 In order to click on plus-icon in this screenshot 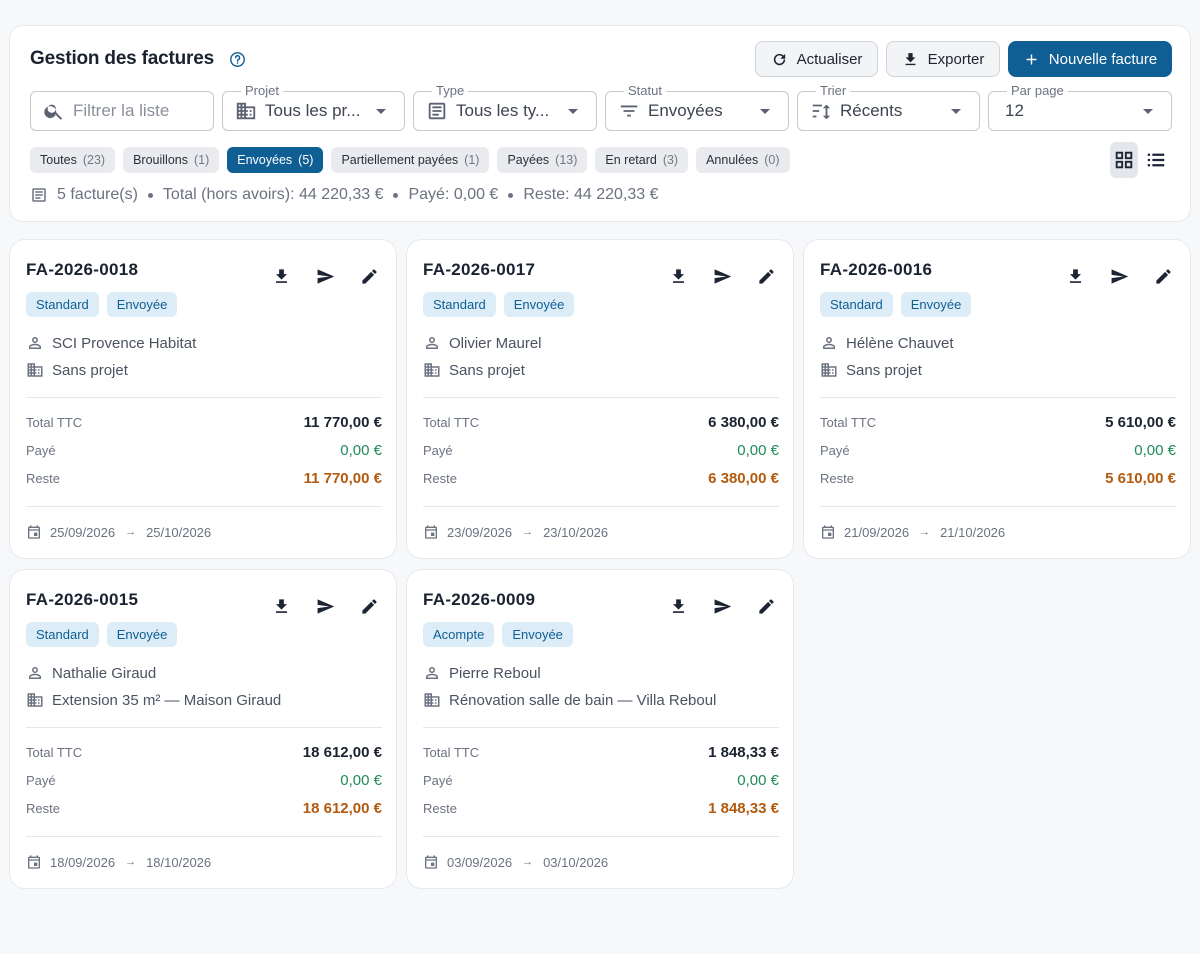, I will do `click(1031, 59)`.